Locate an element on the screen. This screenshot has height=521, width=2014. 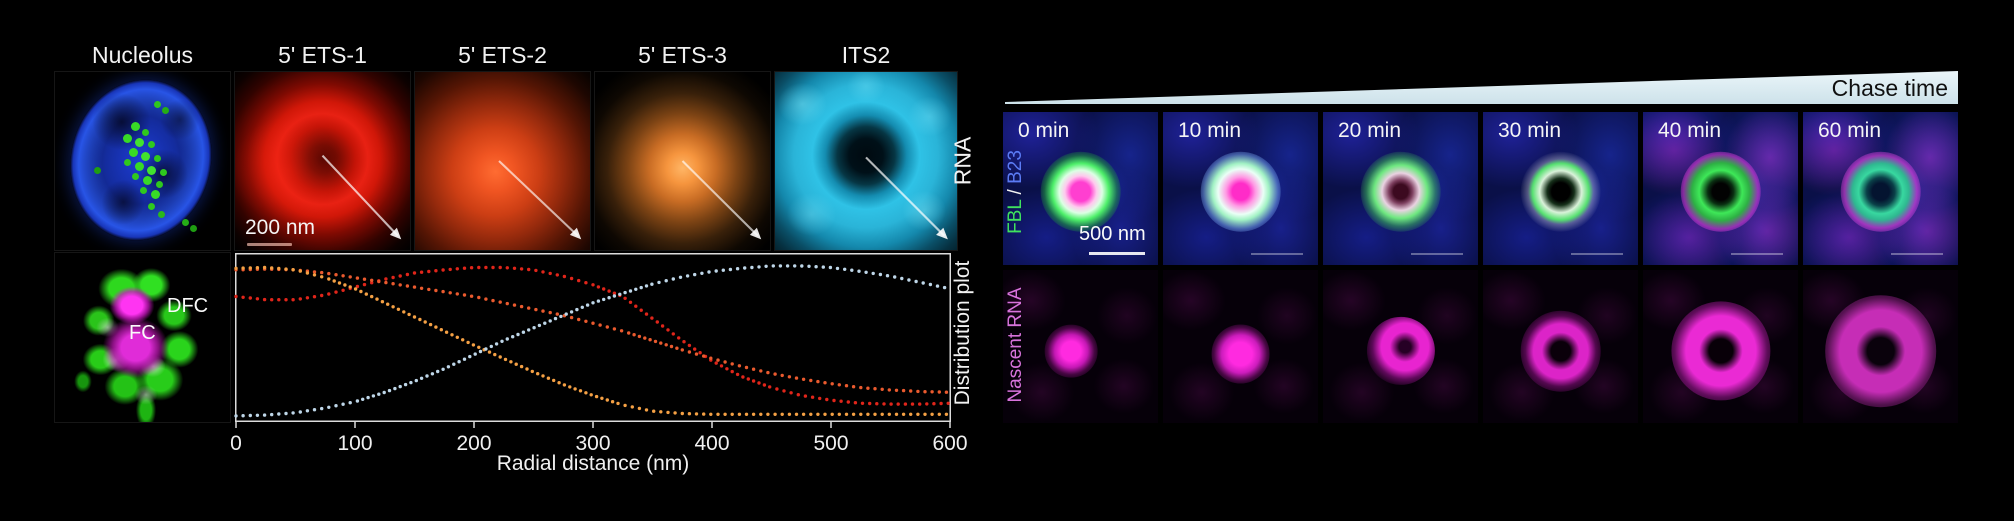
x-tick-label: 600 is located at coordinates (949, 443).